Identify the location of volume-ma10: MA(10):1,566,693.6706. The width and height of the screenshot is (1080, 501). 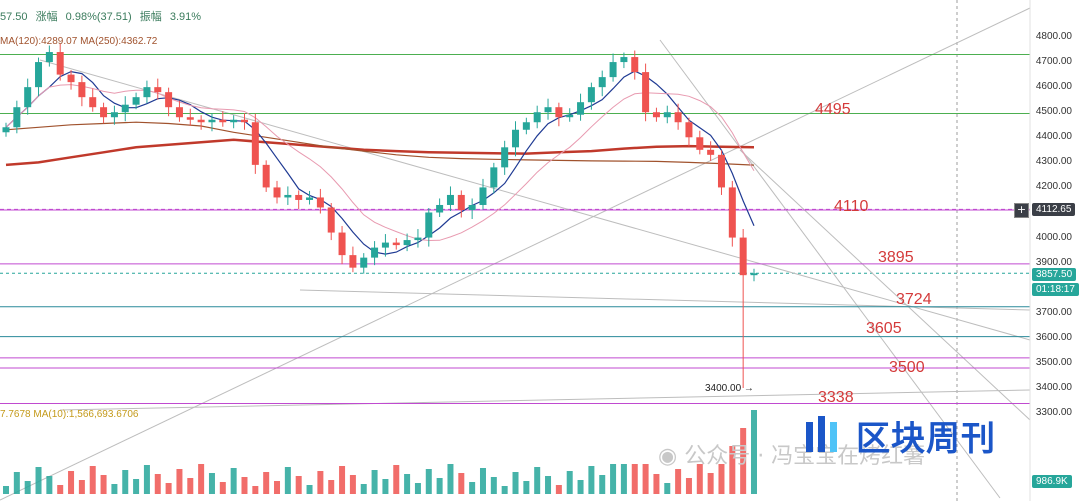
(86, 414).